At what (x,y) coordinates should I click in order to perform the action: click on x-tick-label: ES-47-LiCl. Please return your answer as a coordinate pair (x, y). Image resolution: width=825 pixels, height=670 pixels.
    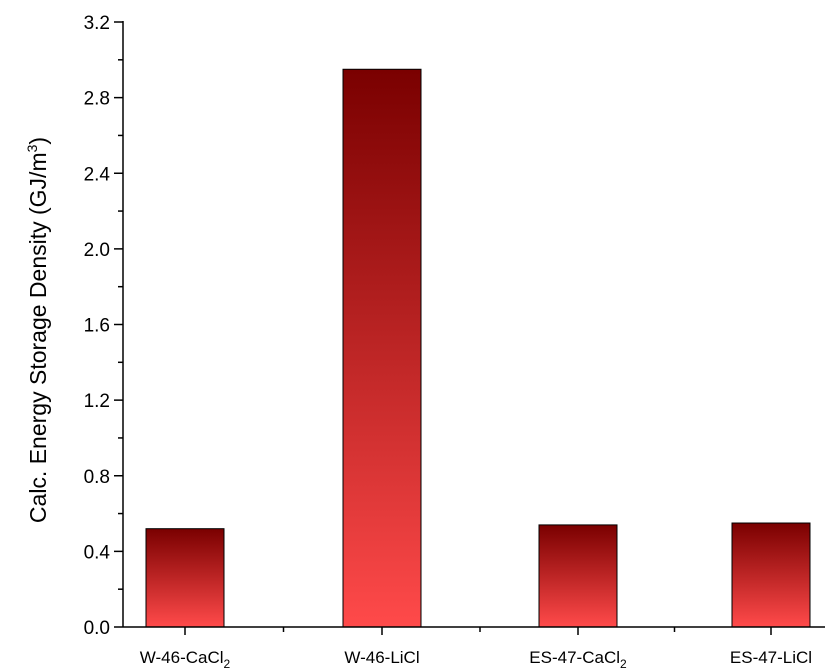
    Looking at the image, I should click on (771, 657).